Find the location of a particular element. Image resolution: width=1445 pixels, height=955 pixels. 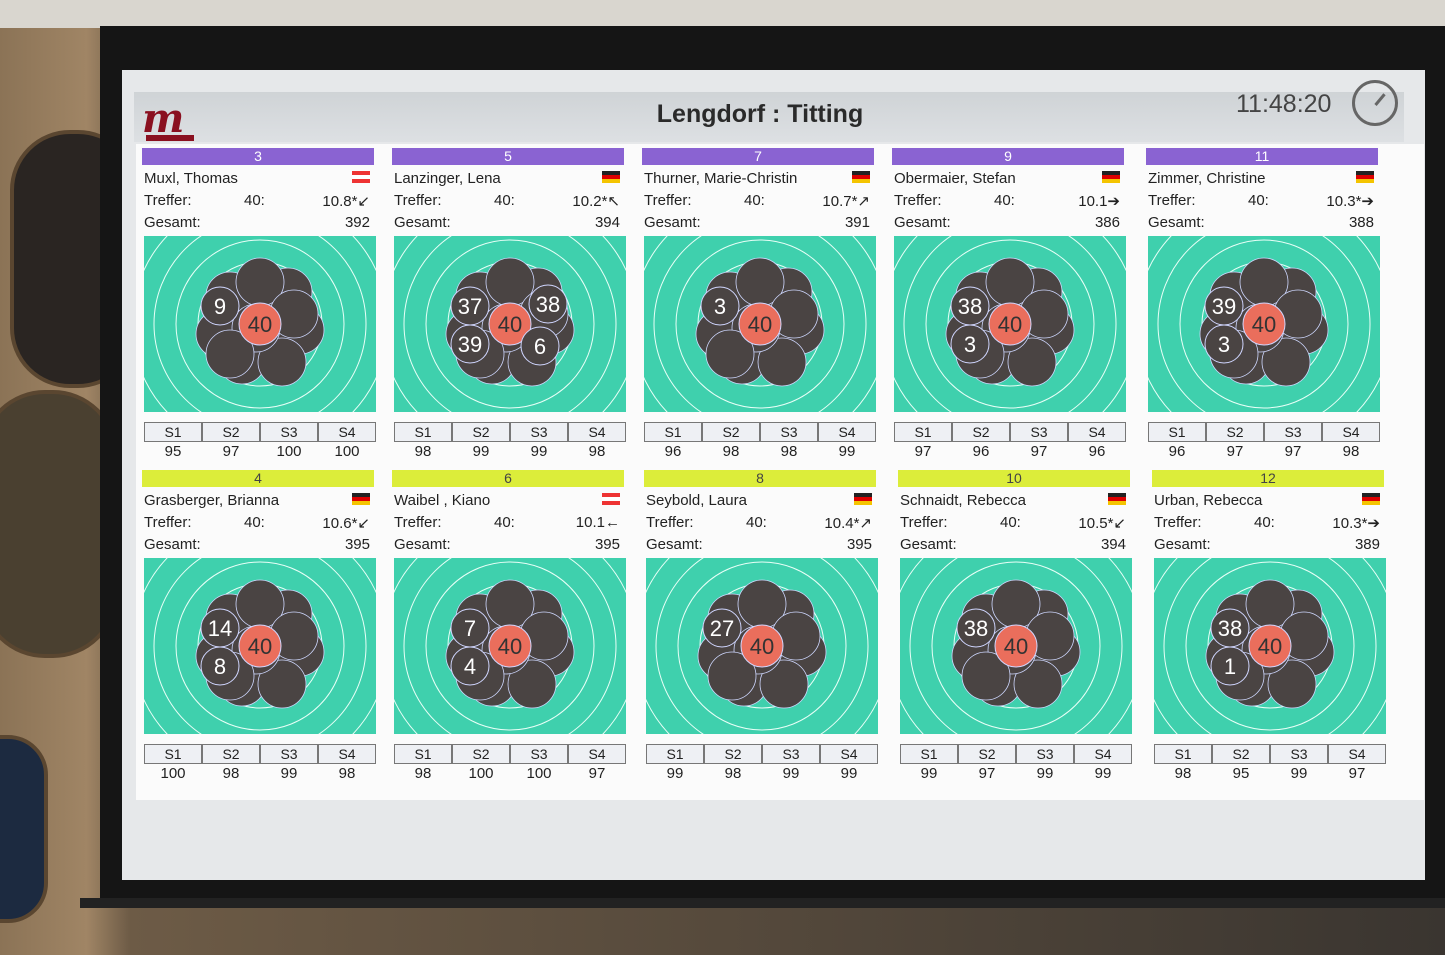

clock-icon is located at coordinates (1375, 103).